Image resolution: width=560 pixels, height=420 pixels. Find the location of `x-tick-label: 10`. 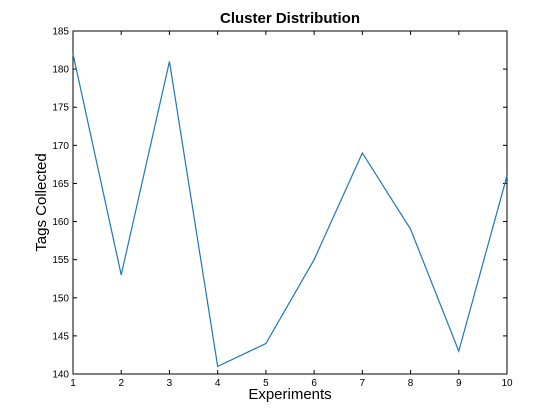

x-tick-label: 10 is located at coordinates (507, 383).